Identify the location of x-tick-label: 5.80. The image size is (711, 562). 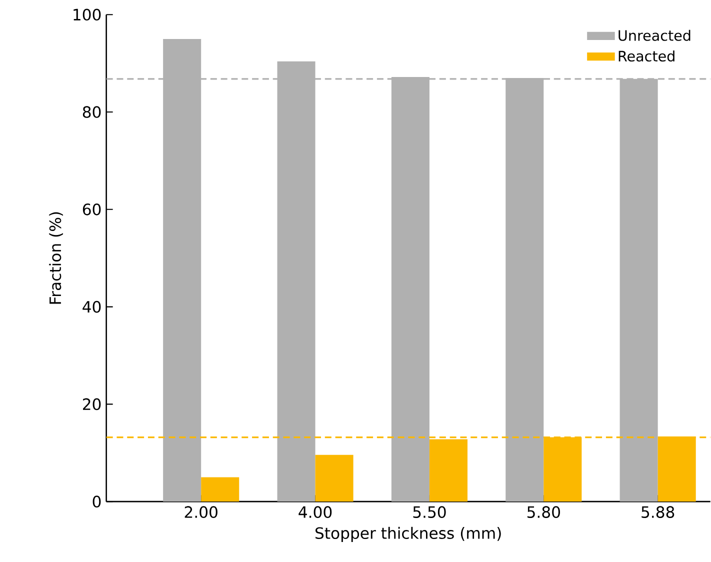
(543, 512).